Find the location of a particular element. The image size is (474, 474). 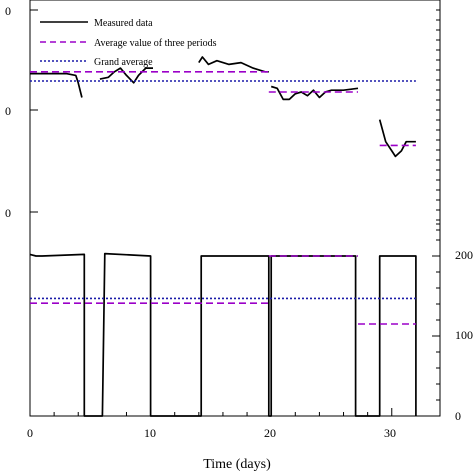

top-y-tick-label-1: 0 is located at coordinates (8, 11).